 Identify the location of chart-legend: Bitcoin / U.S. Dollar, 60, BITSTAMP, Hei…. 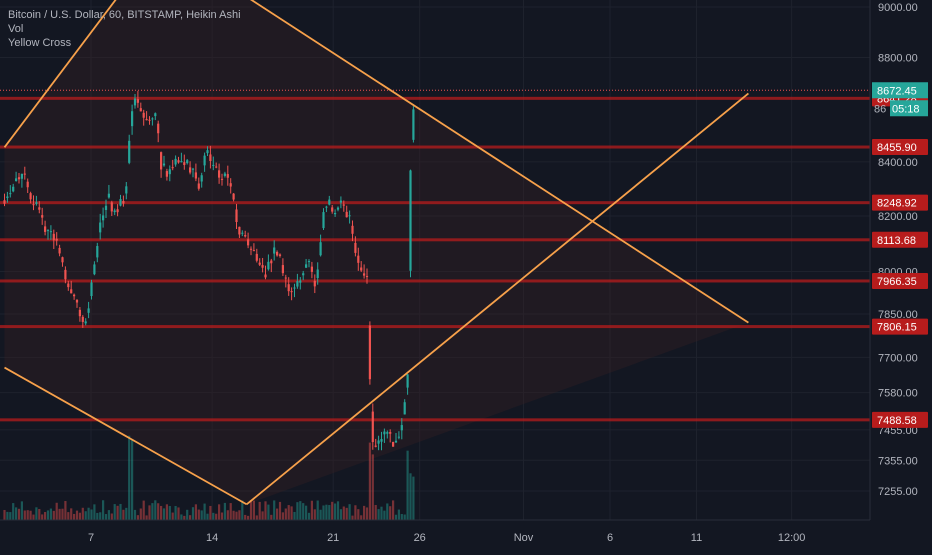
(124, 29).